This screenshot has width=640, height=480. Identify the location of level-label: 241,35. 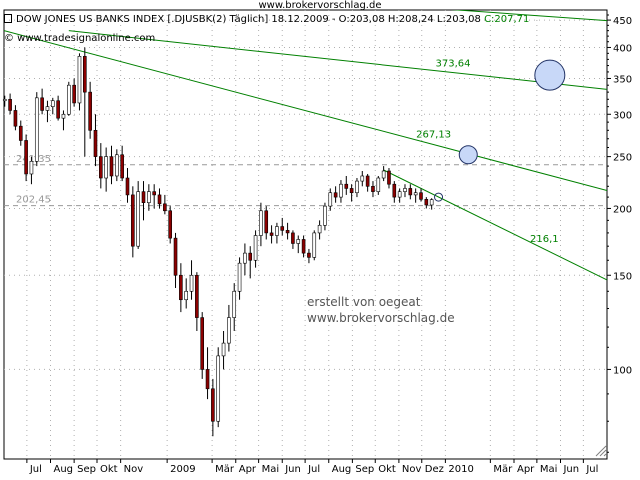
(33, 159).